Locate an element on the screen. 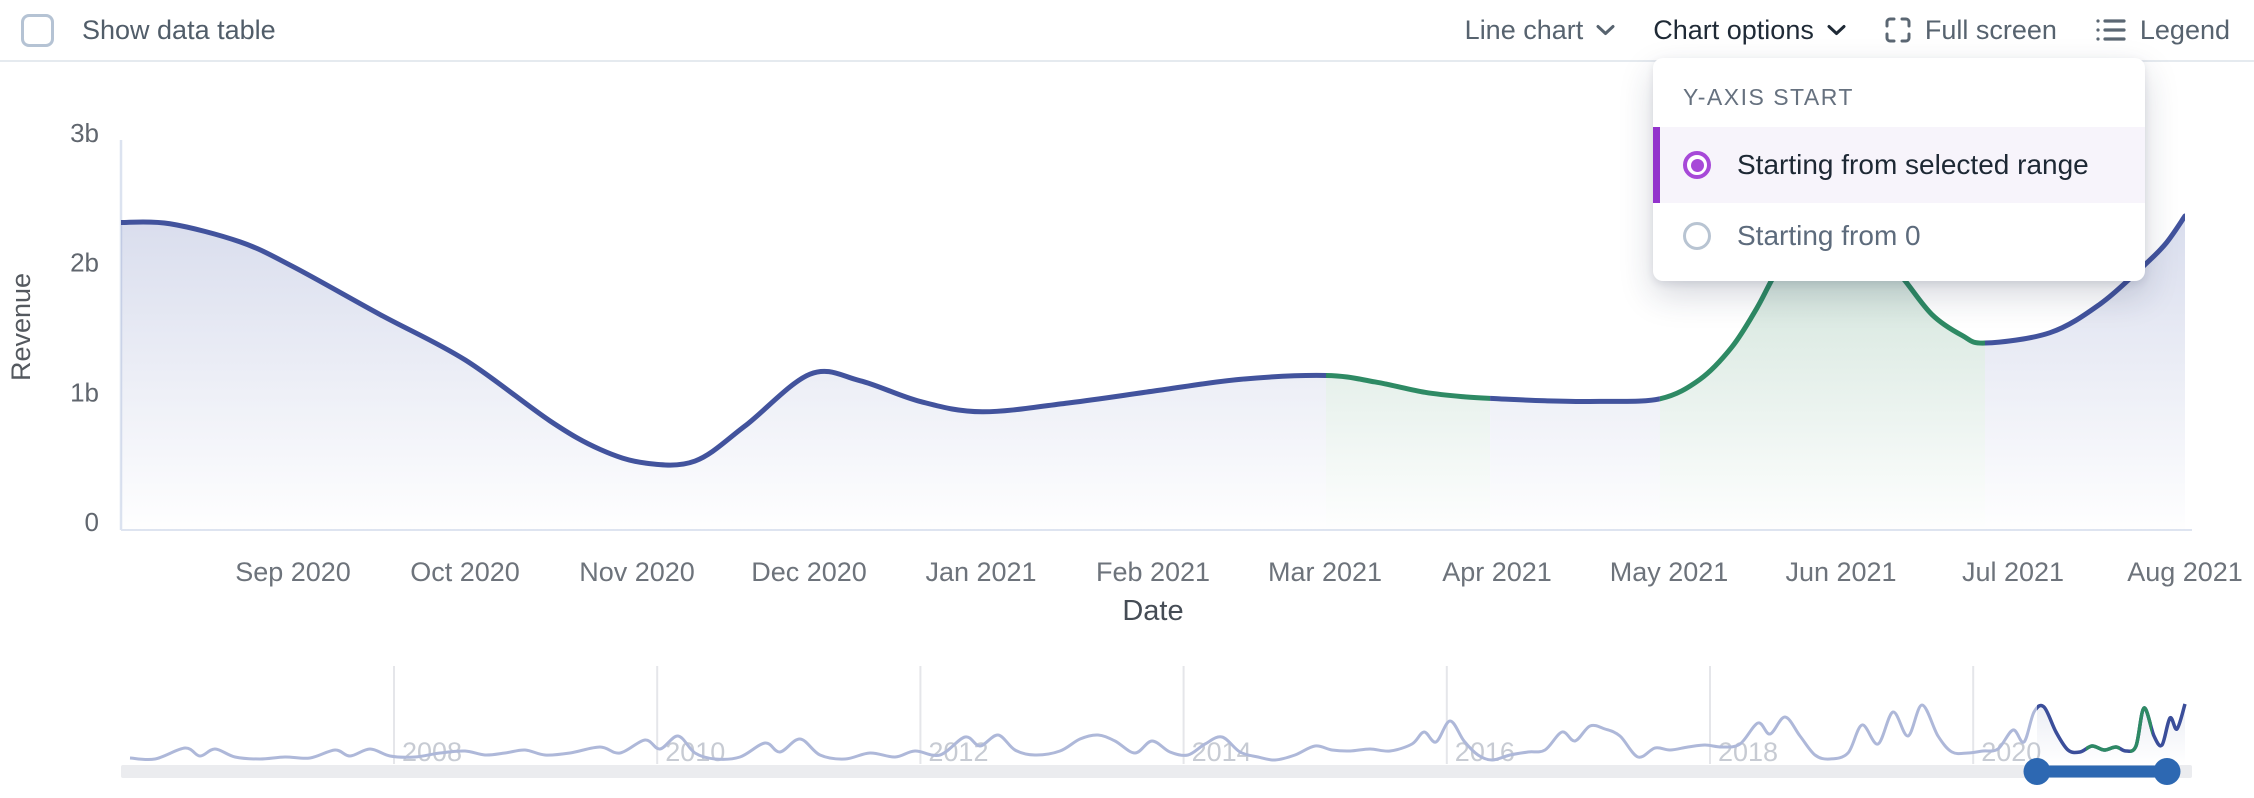 Image resolution: width=2254 pixels, height=798 pixels. fullscreen-icon is located at coordinates (1898, 30).